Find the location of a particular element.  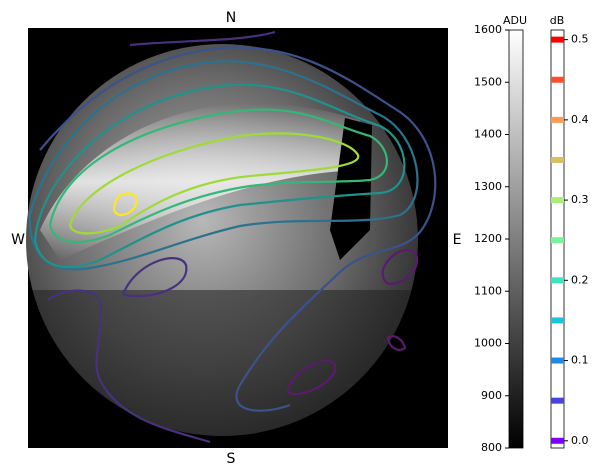

tick-label: 1600 is located at coordinates (488, 29).